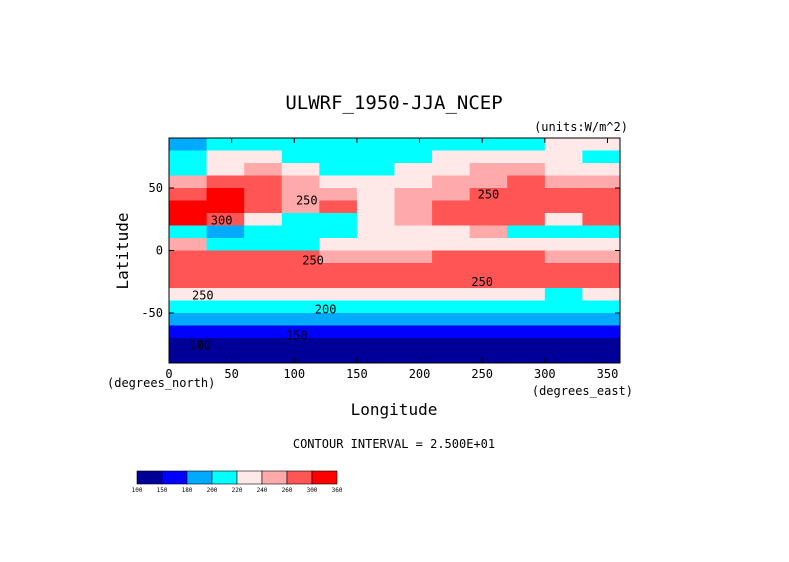 This screenshot has height=562, width=789. I want to click on x-tick-label: 50, so click(231, 374).